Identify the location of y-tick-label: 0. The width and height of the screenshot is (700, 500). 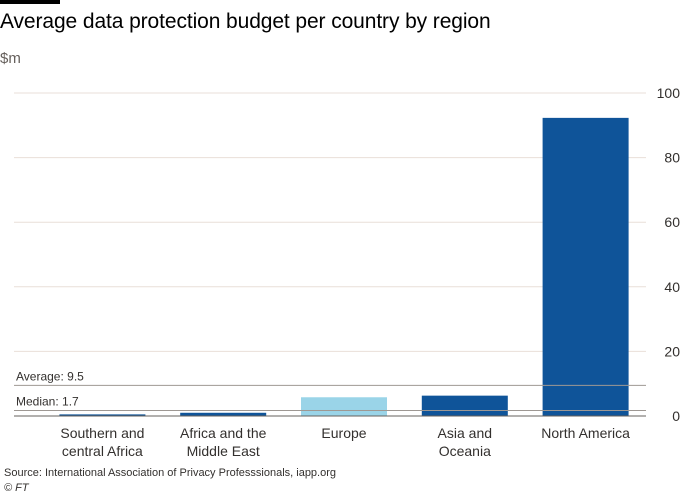
(676, 416).